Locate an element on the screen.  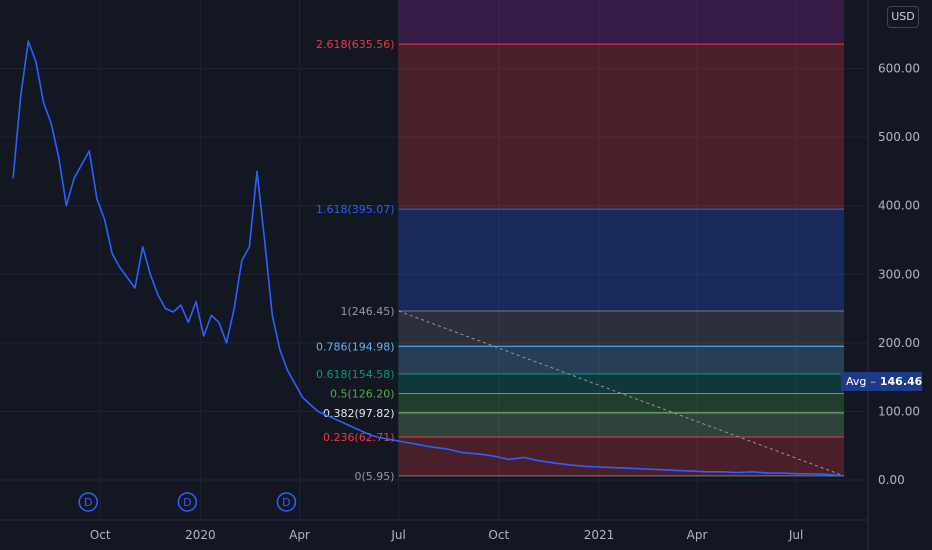
fib-band-0.236 is located at coordinates (621, 456).